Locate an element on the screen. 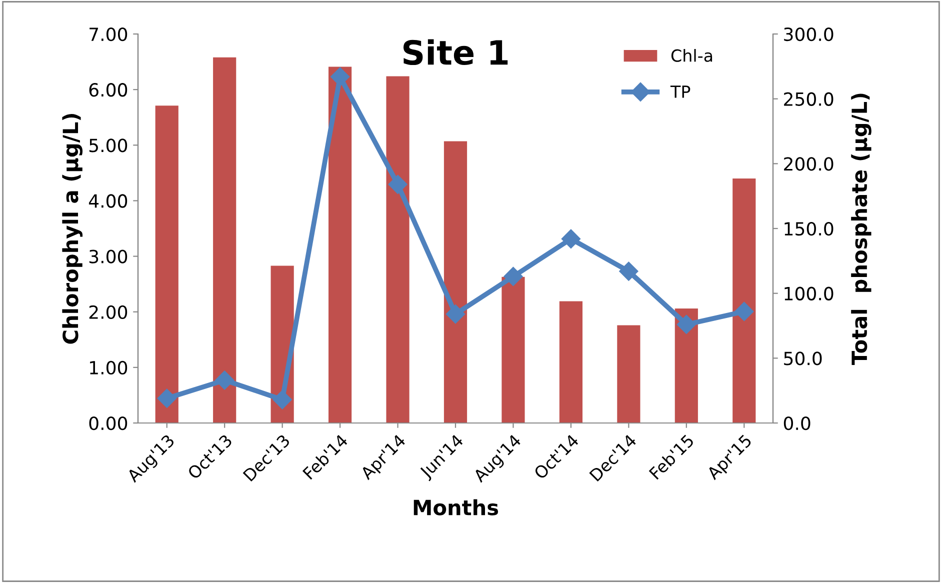 The image size is (942, 583). y2-tick-label: 150.0 is located at coordinates (809, 229).